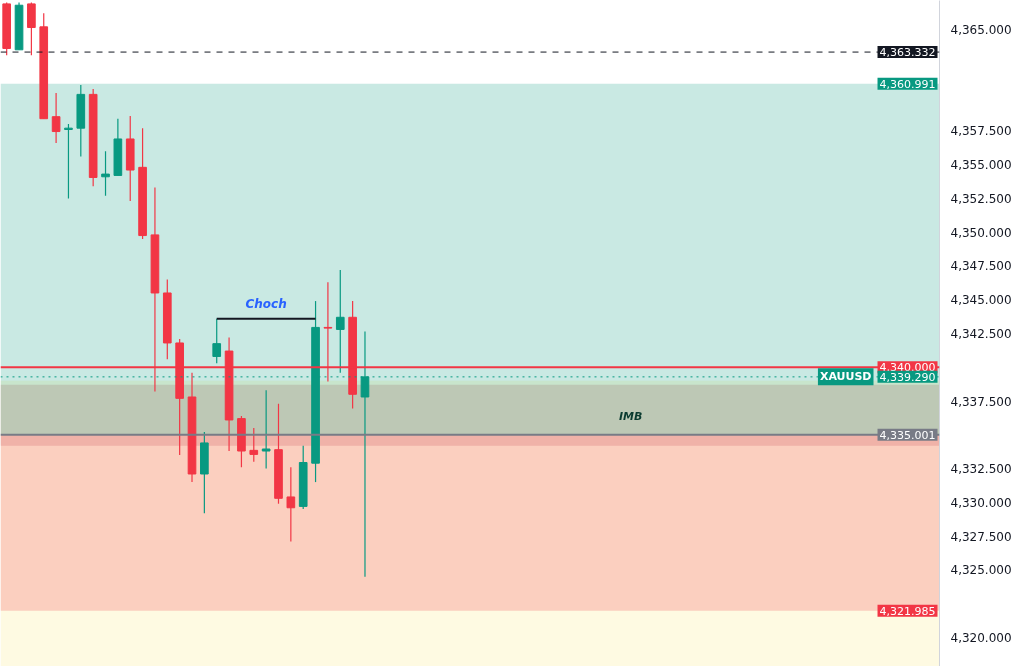  Describe the element at coordinates (981, 232) in the screenshot. I see `y-tick-label: 4,350.000` at that location.